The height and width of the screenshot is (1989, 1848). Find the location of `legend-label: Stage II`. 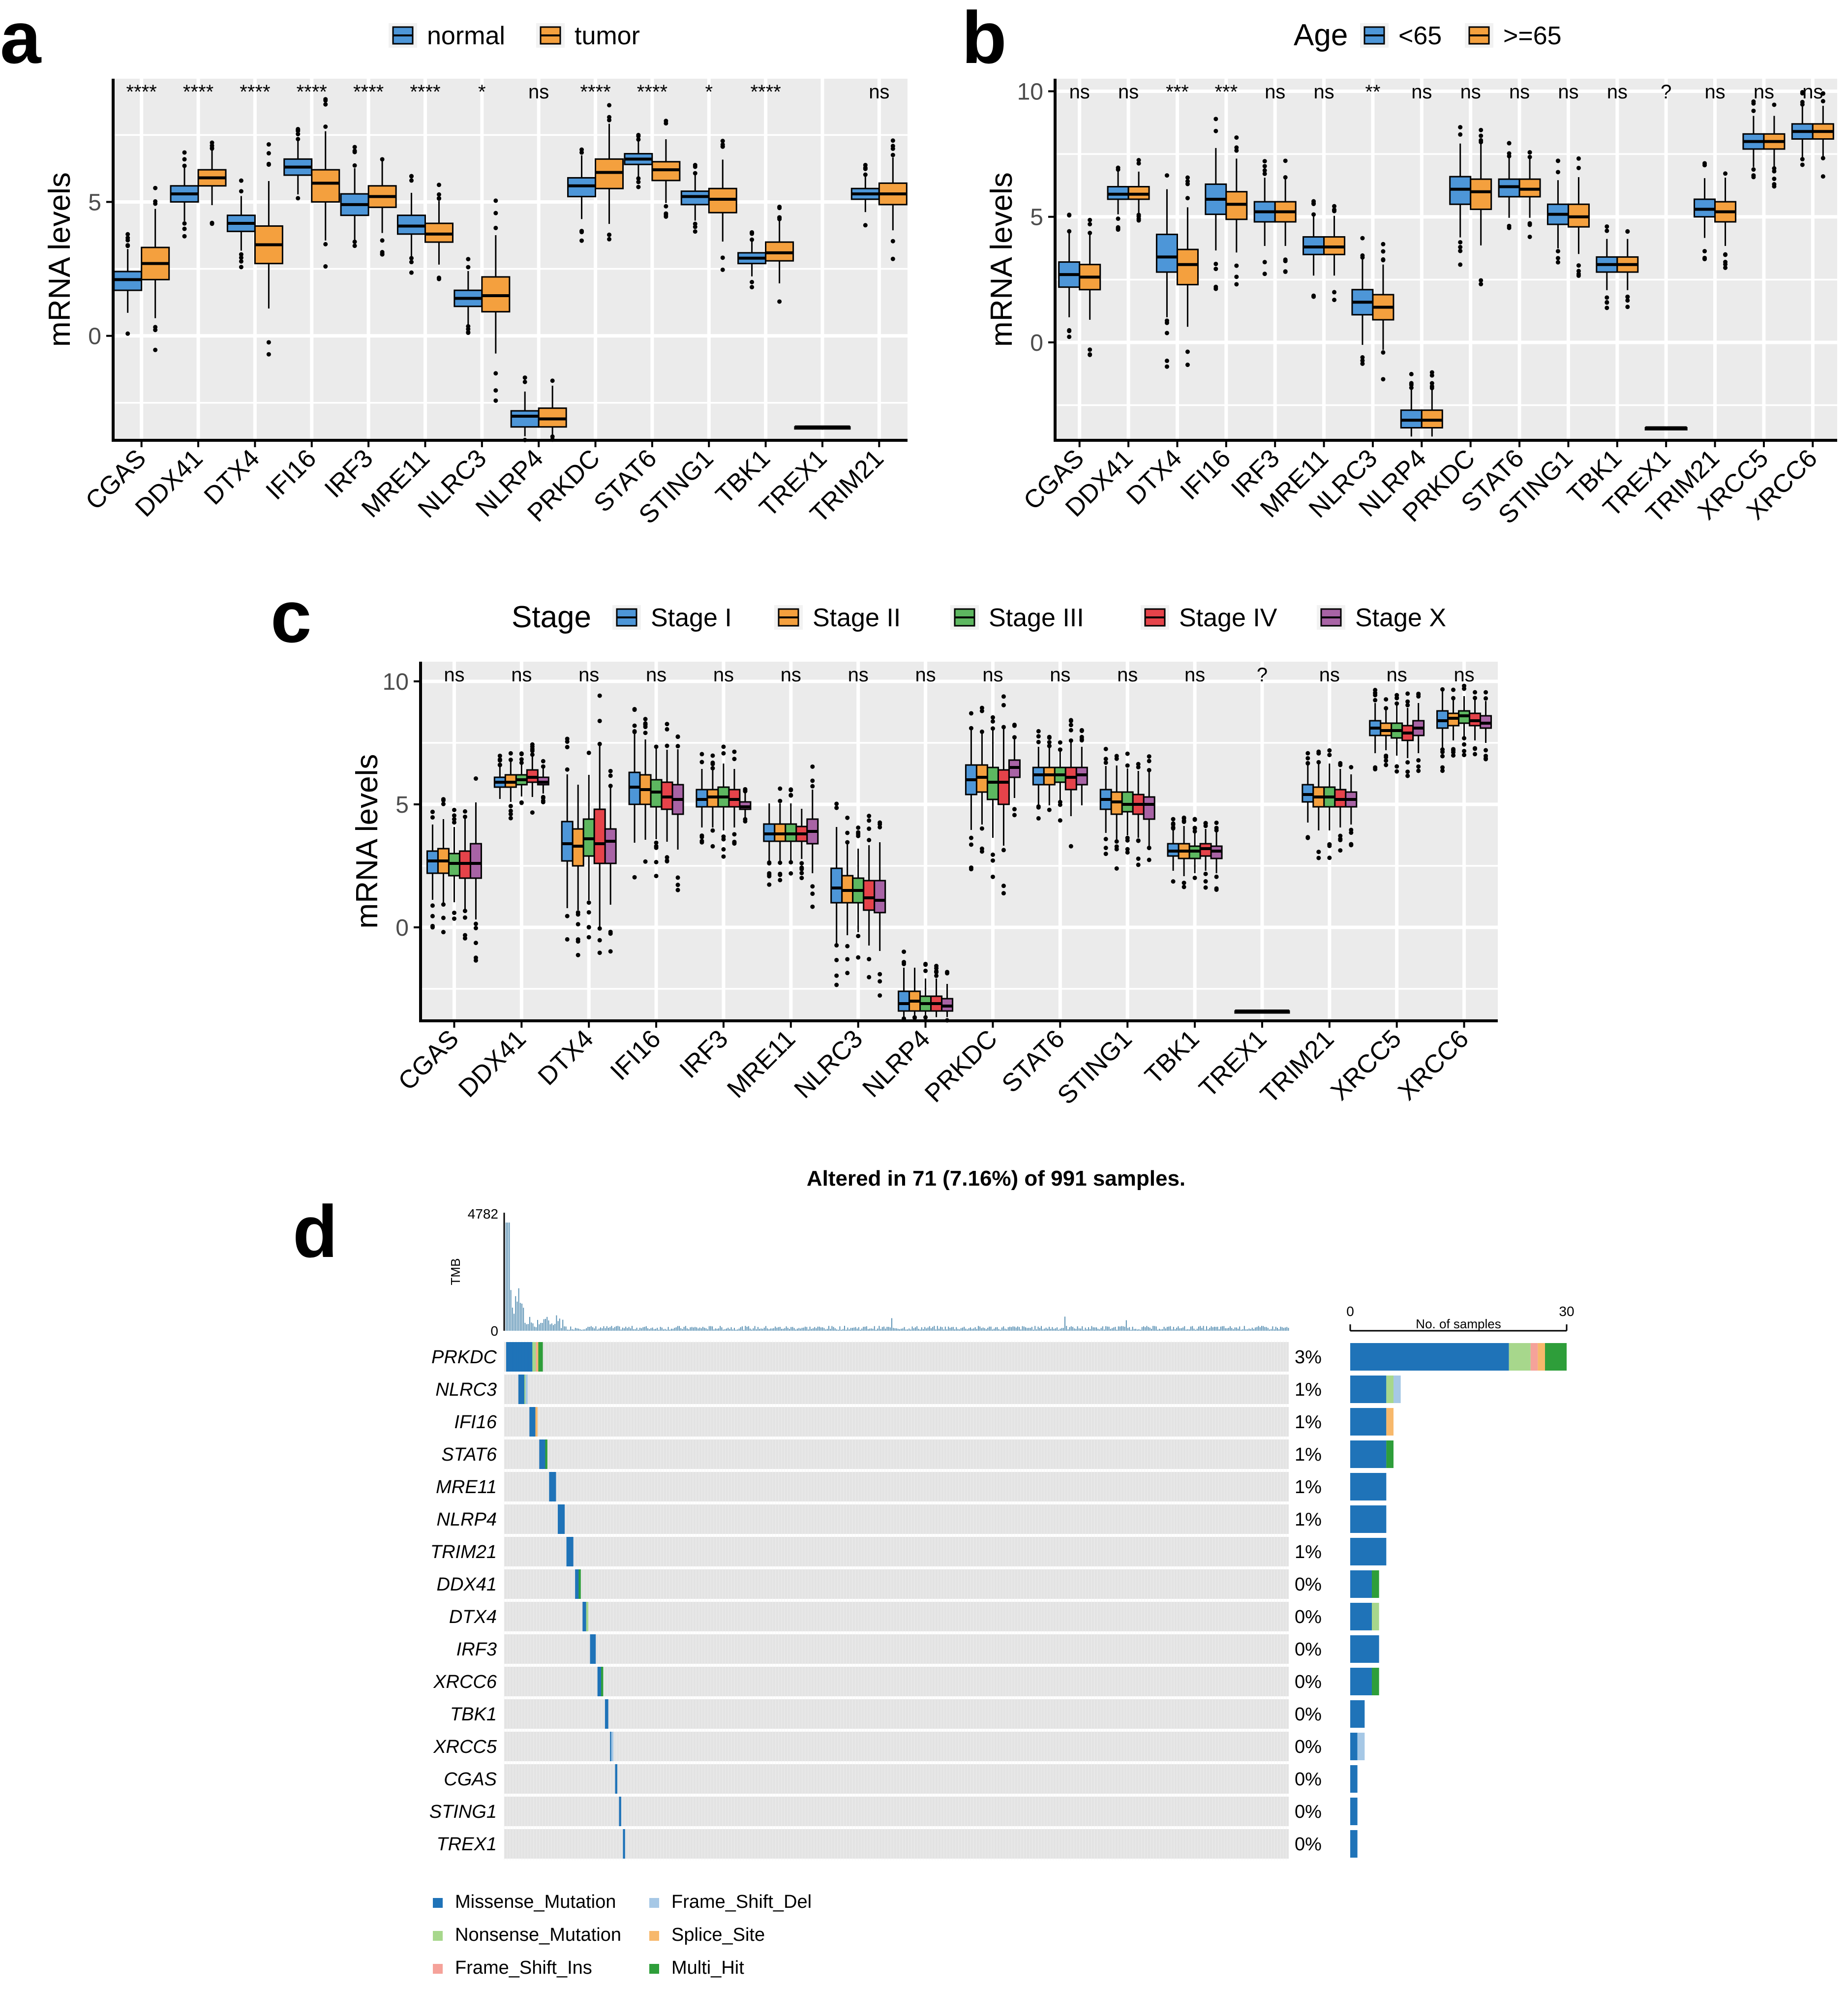

legend-label: Stage II is located at coordinates (857, 618).